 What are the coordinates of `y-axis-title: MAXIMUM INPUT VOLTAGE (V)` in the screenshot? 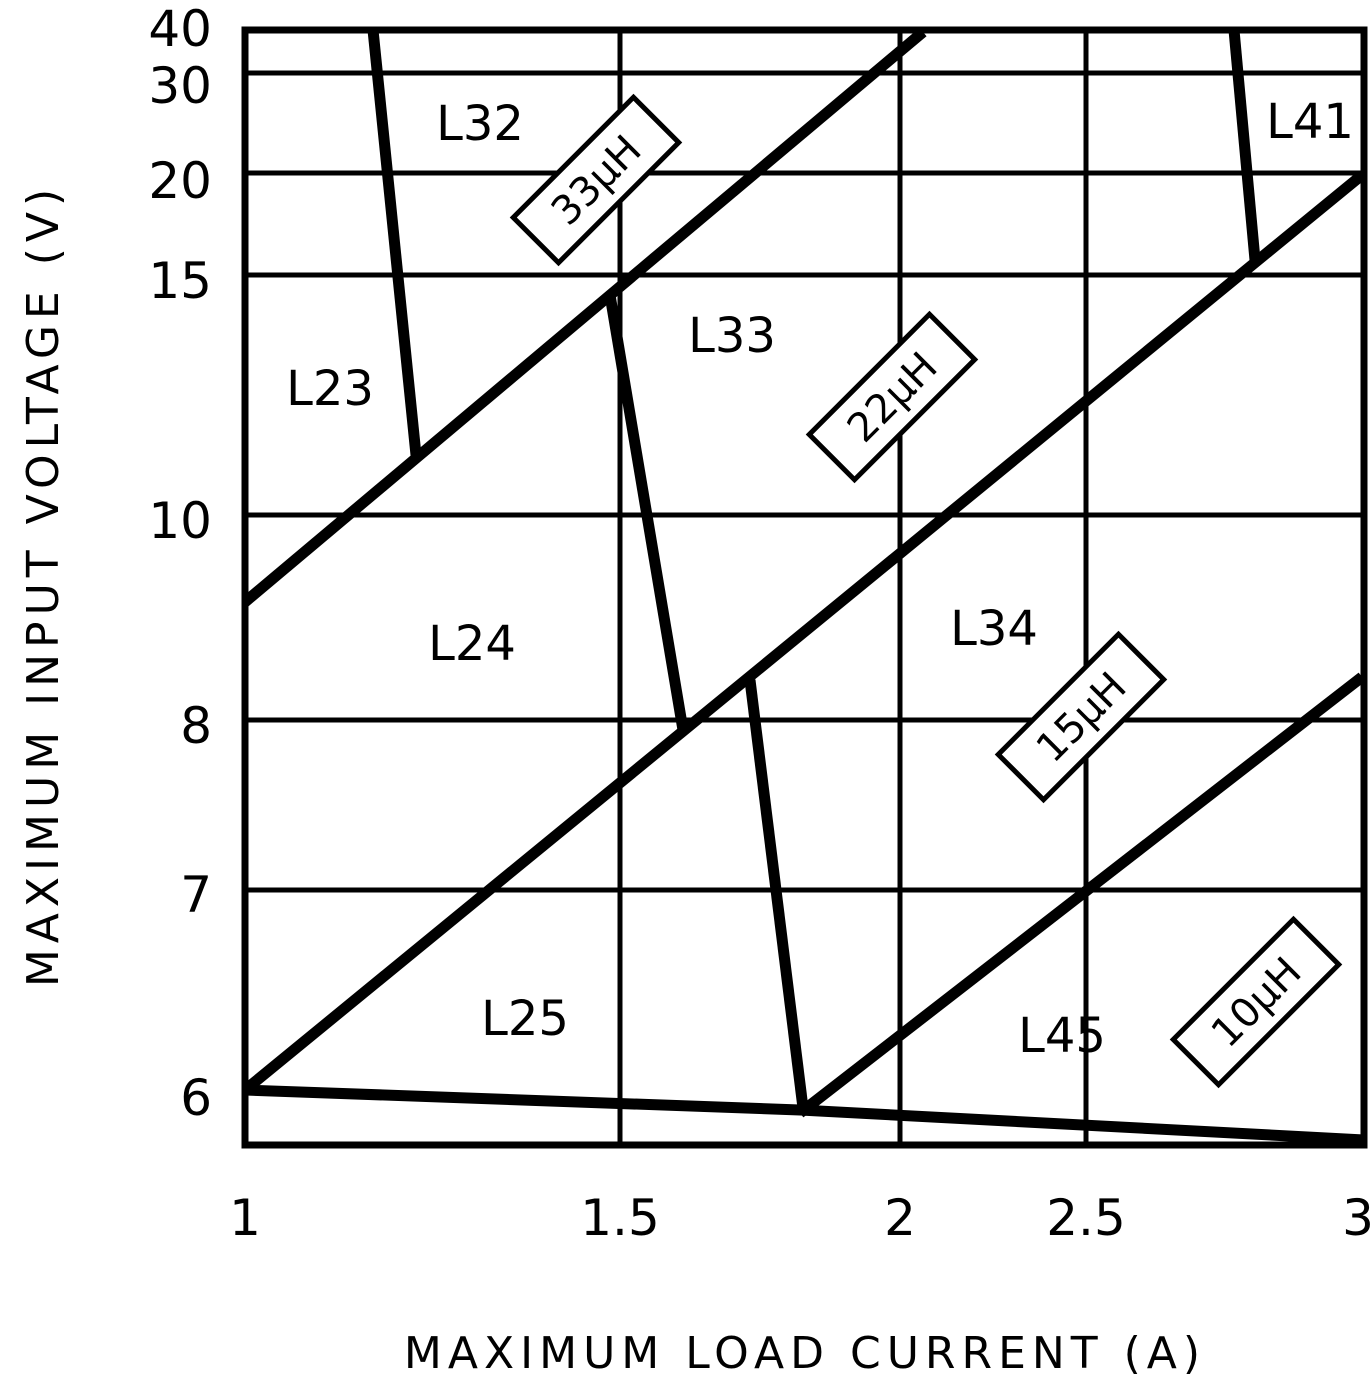 It's located at (43, 585).